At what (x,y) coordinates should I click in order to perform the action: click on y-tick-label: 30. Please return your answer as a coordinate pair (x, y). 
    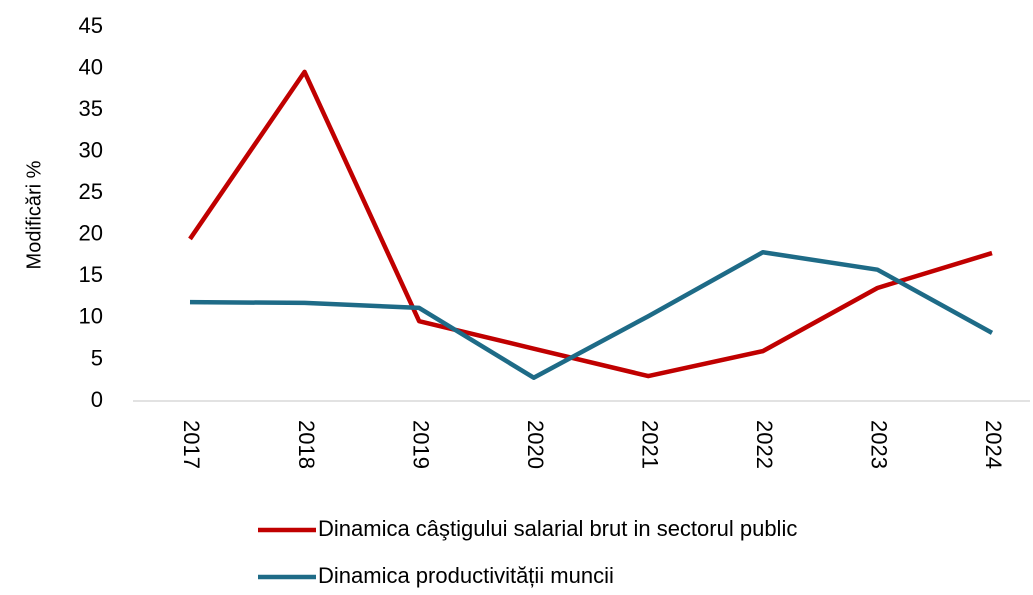
    Looking at the image, I should click on (91, 149).